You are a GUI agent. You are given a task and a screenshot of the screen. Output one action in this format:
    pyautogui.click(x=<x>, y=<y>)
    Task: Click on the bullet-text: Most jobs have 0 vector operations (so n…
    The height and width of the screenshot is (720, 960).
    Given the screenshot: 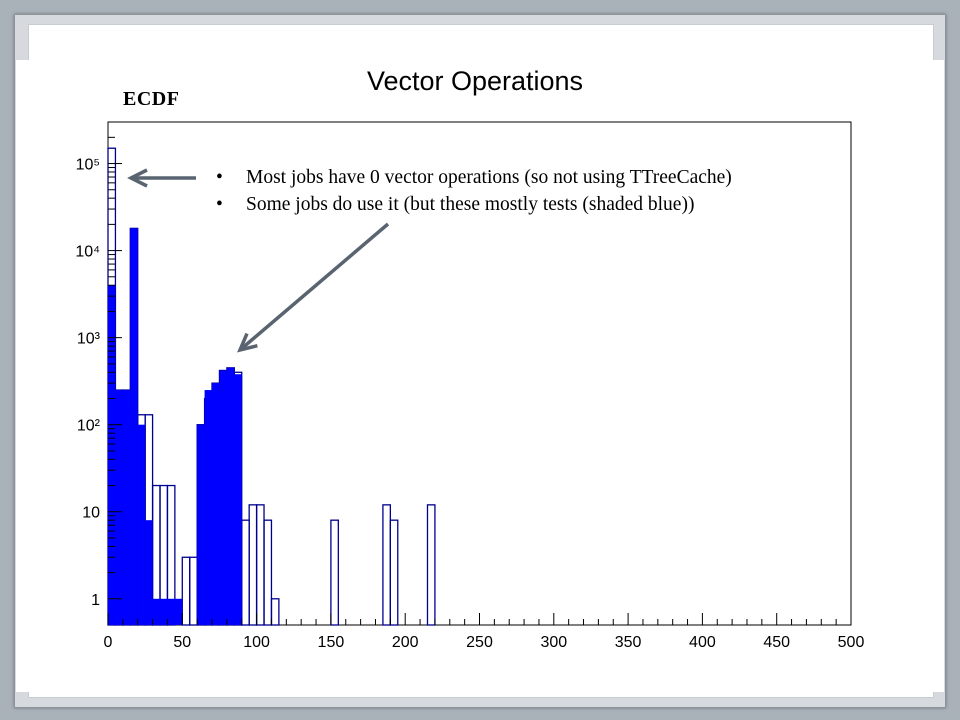 What is the action you would take?
    pyautogui.click(x=489, y=177)
    